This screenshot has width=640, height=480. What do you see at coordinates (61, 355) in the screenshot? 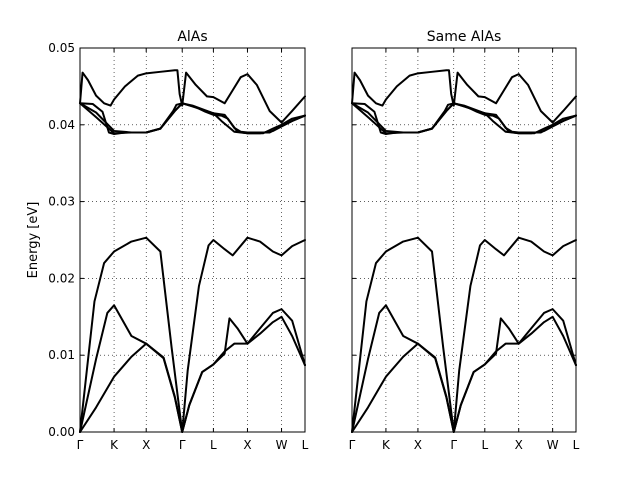
I see `y-tick-label: 0.01` at bounding box center [61, 355].